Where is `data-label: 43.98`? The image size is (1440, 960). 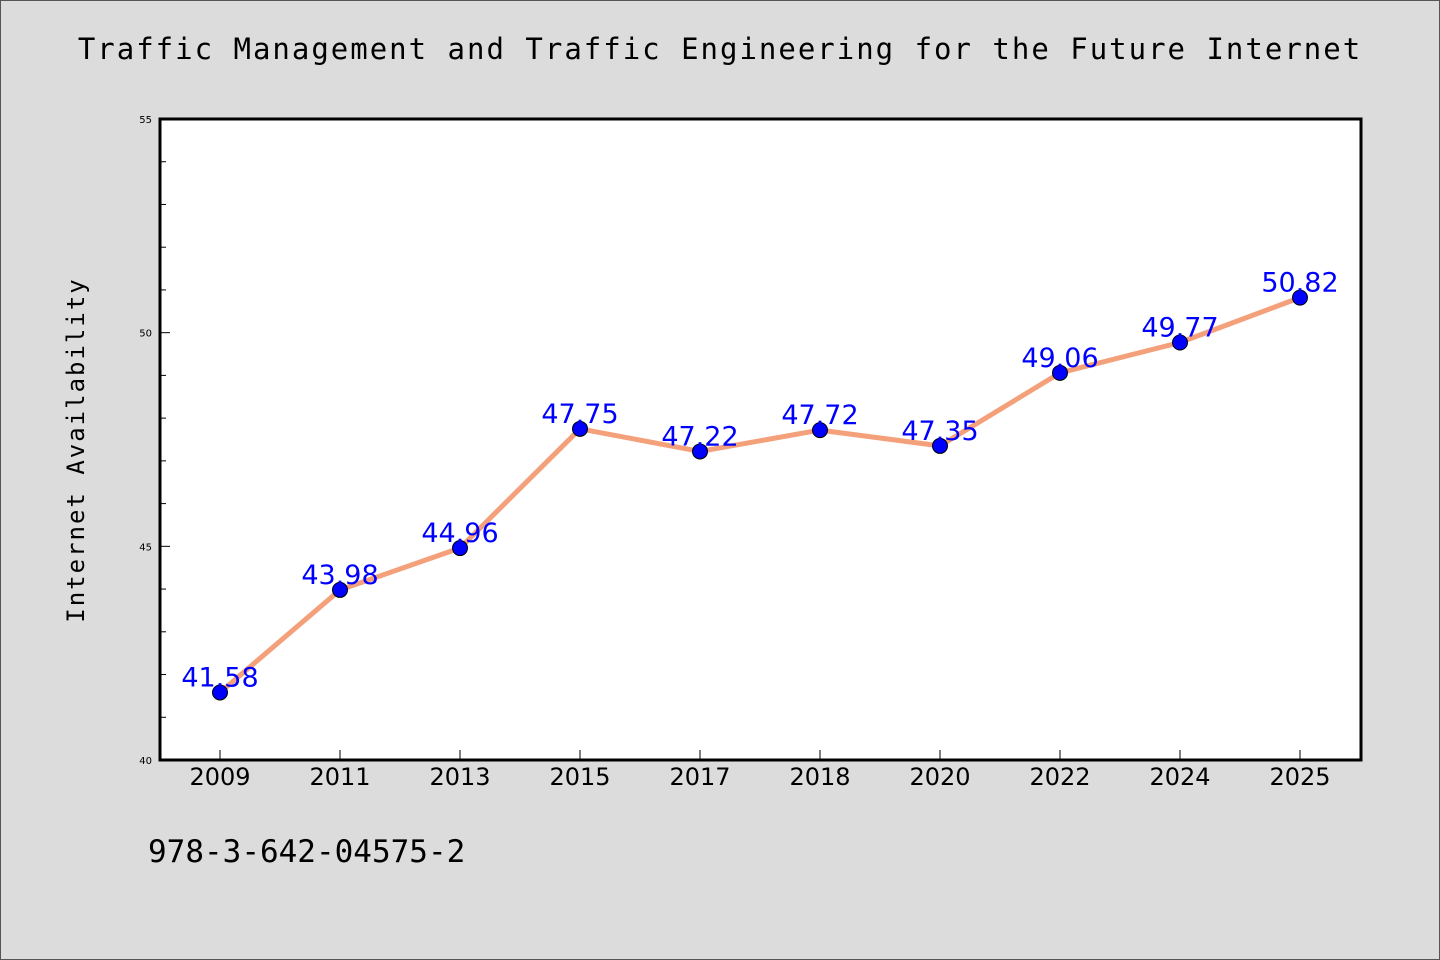
data-label: 43.98 is located at coordinates (339, 575).